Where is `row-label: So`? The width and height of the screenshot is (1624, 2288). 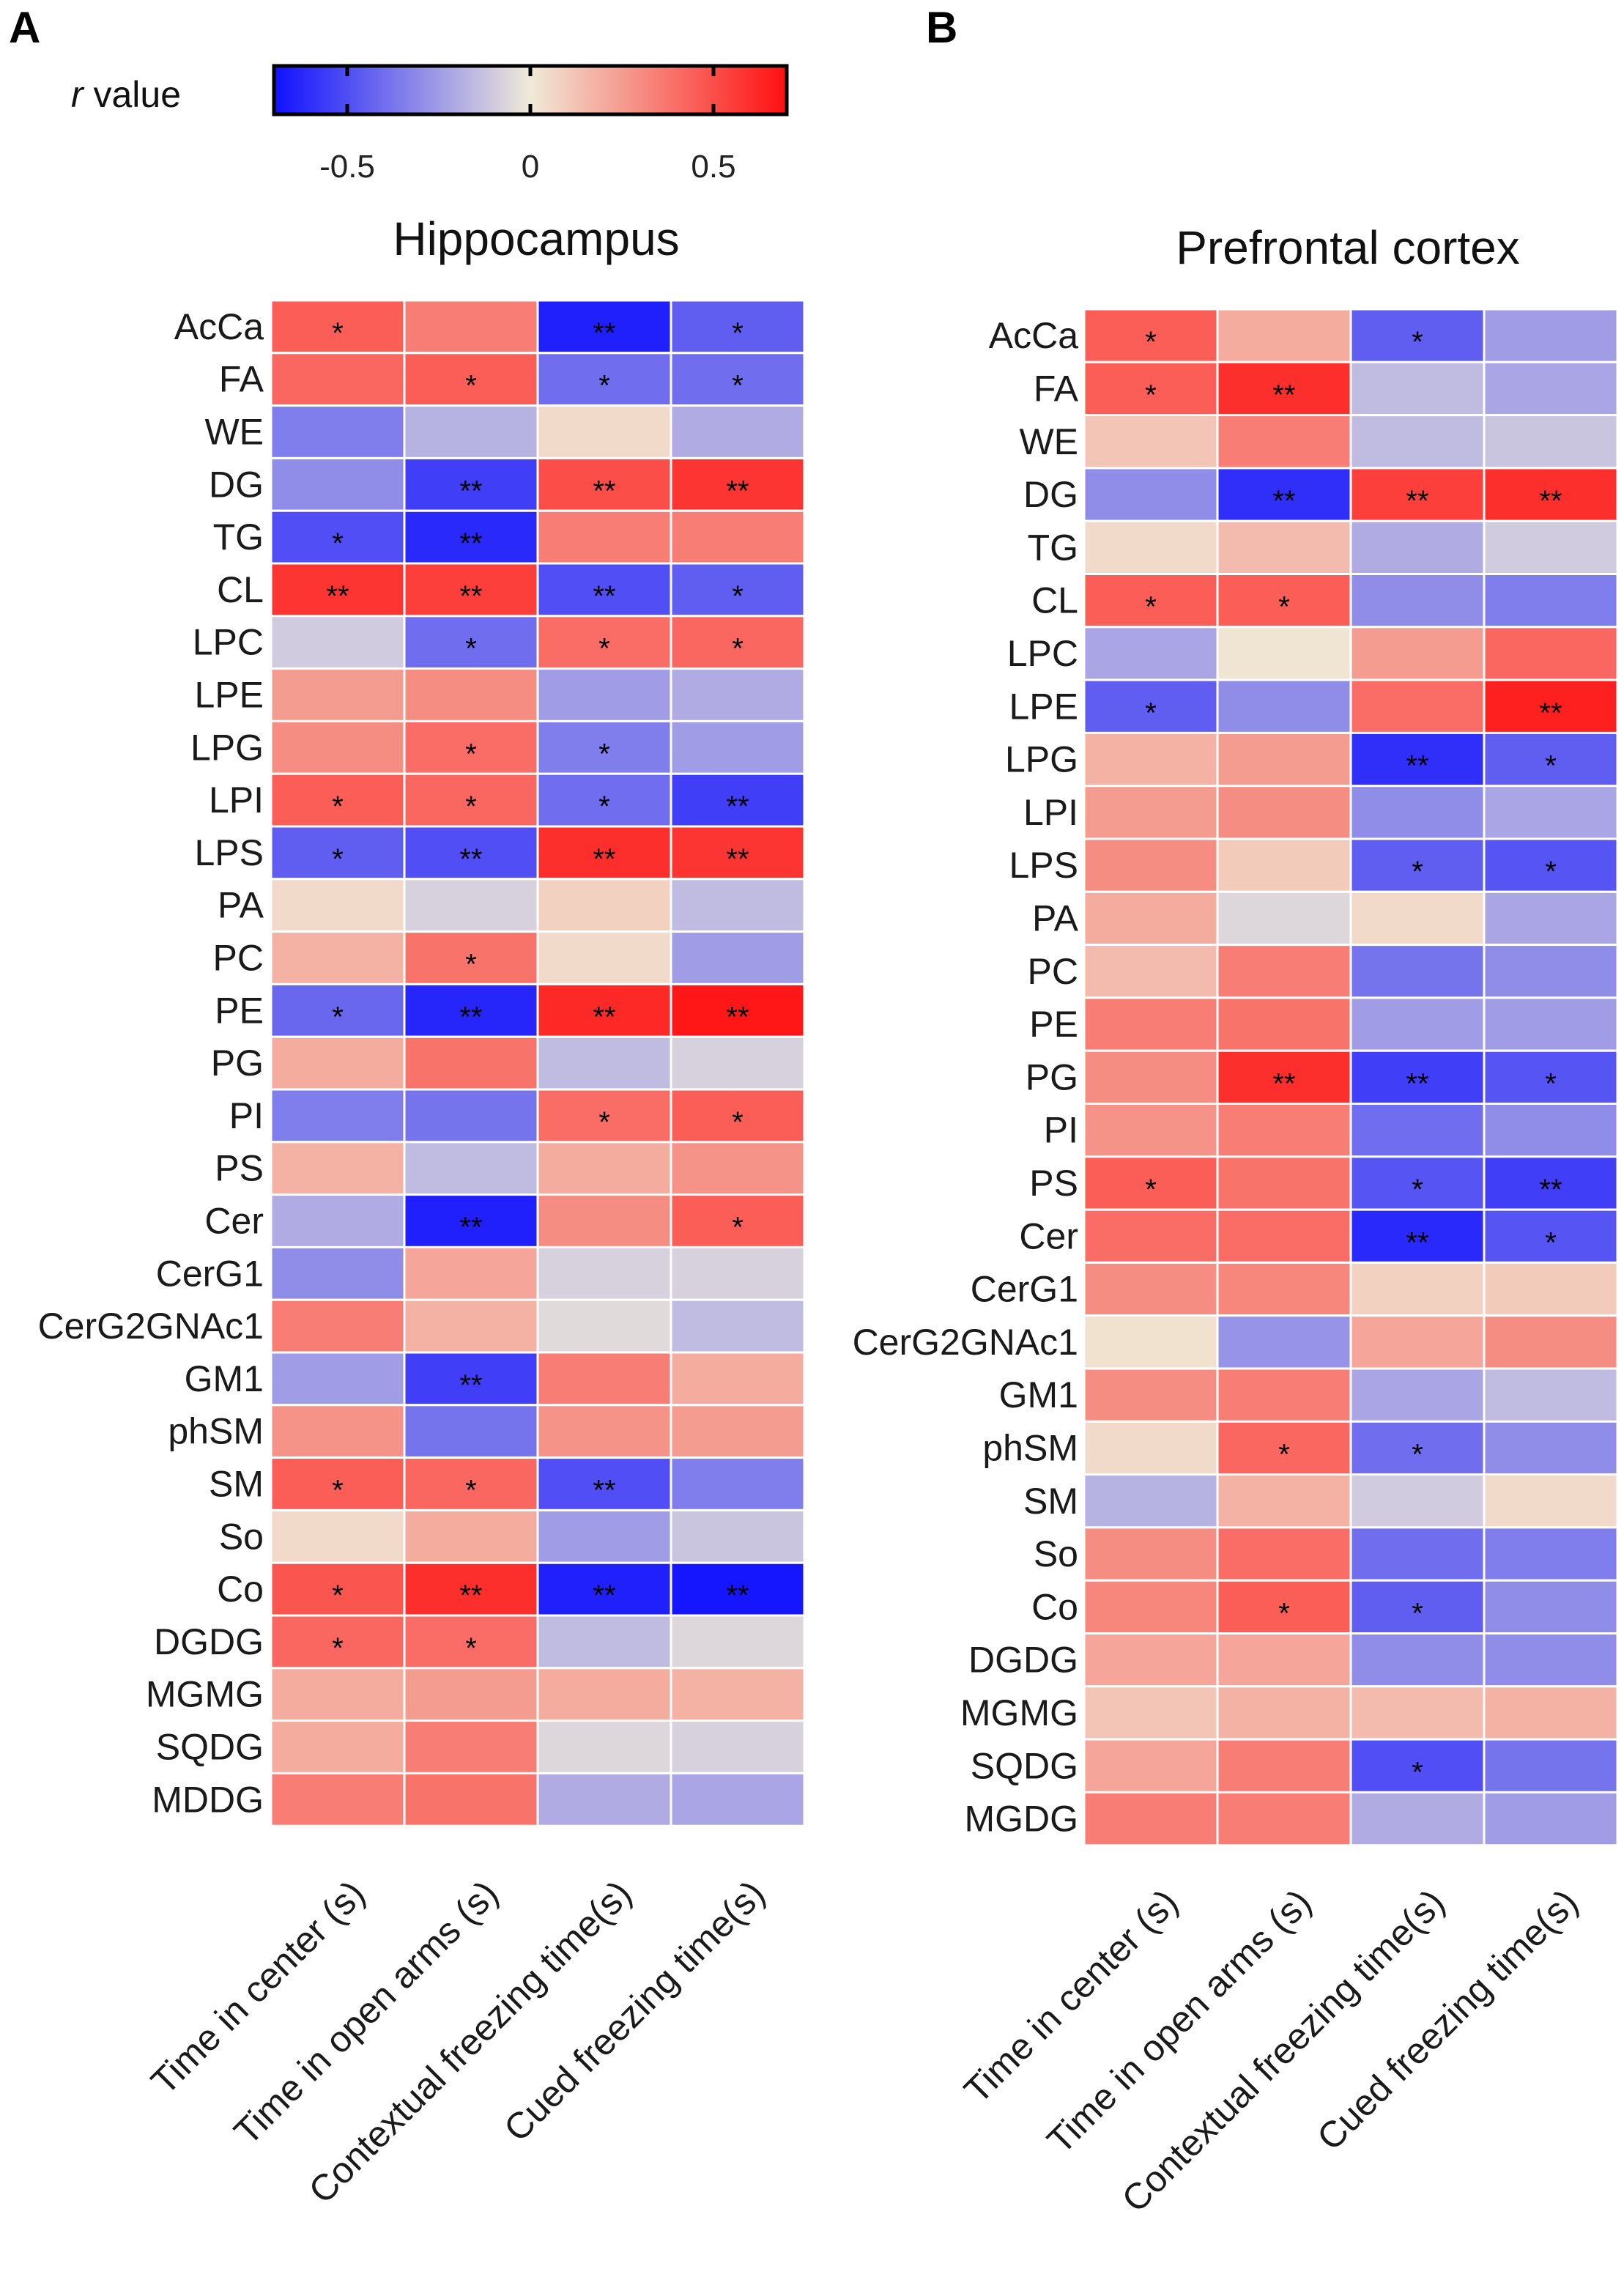 row-label: So is located at coordinates (242, 1536).